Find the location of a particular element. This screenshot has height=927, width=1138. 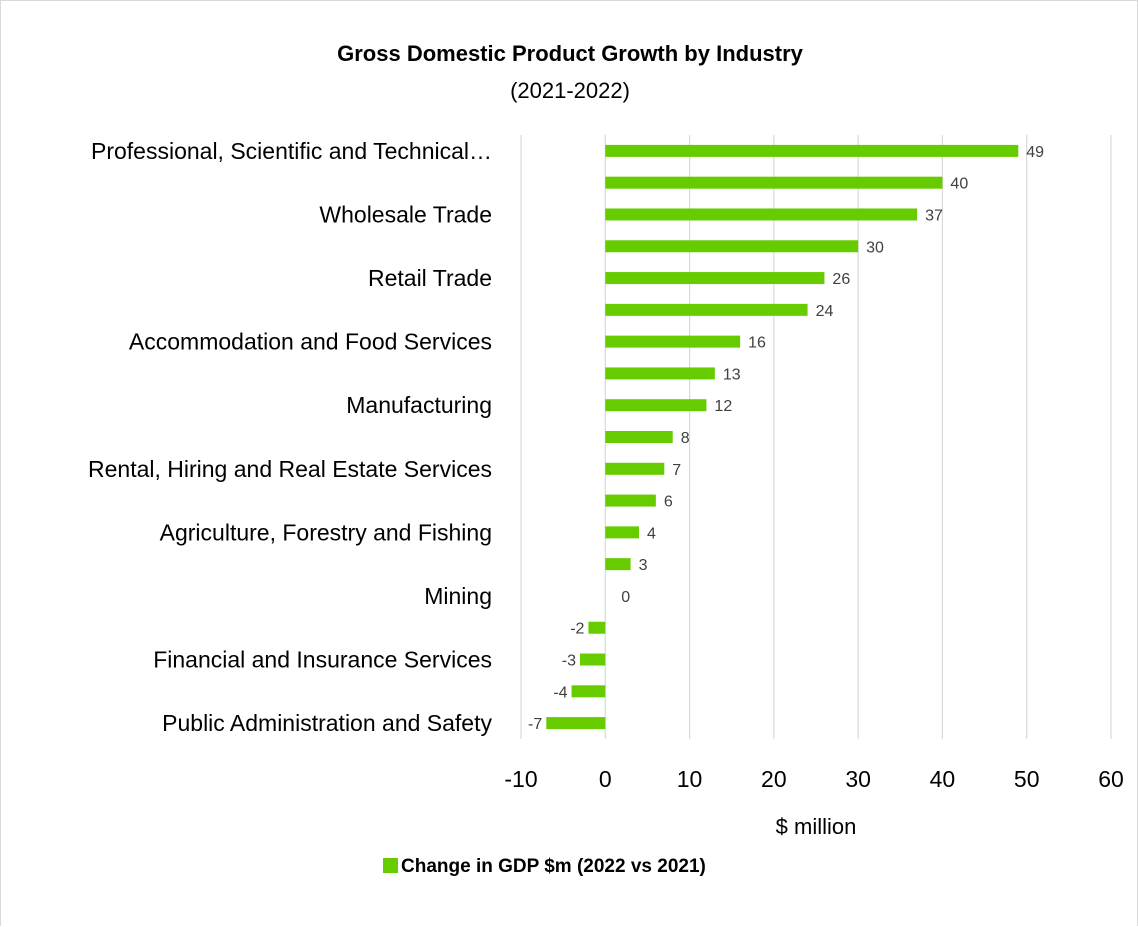

x-axis-ticks: -10 0 10 20 30 40 50 60 is located at coordinates (813, 779).